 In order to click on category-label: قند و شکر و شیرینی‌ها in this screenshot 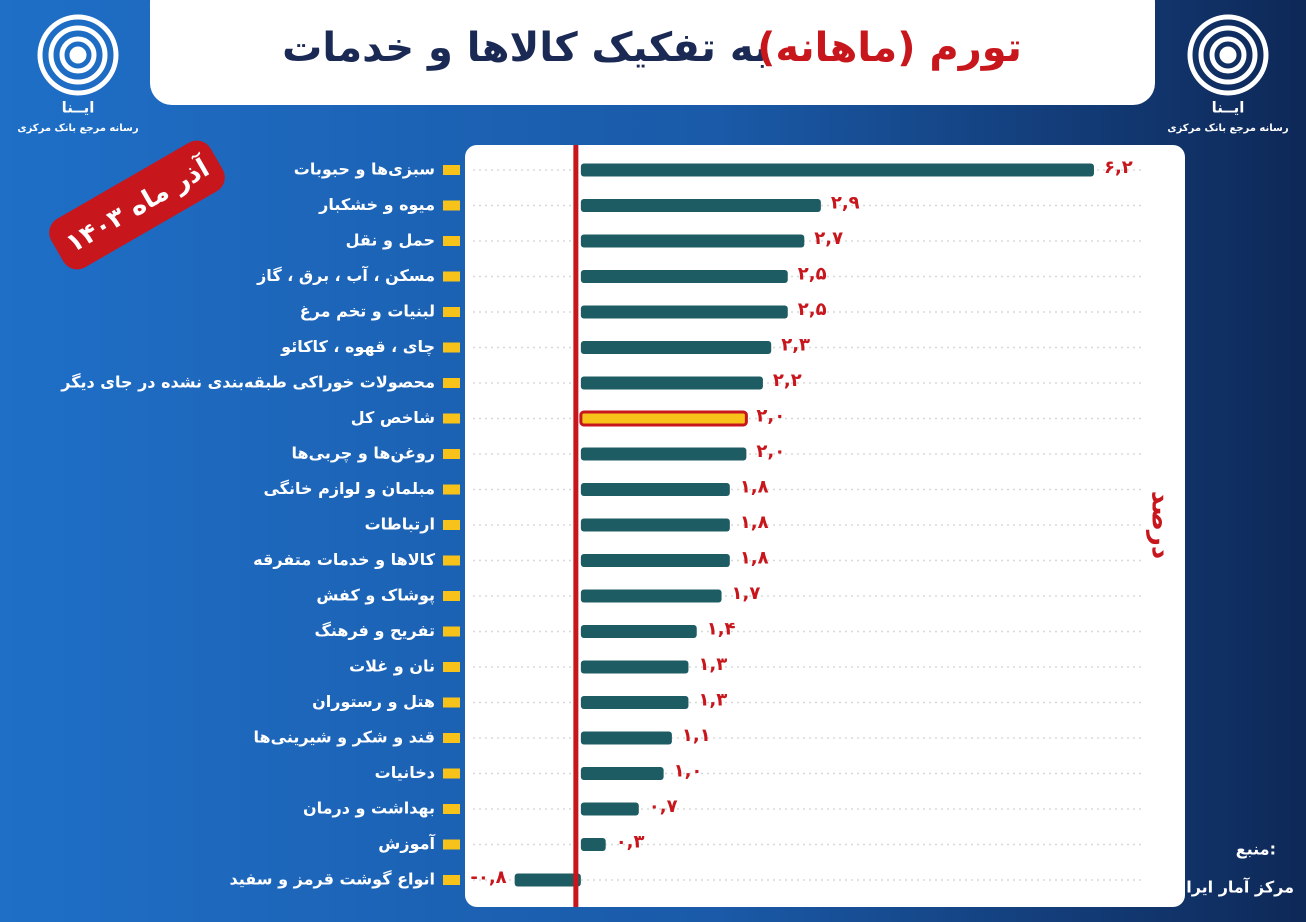, I will do `click(344, 737)`.